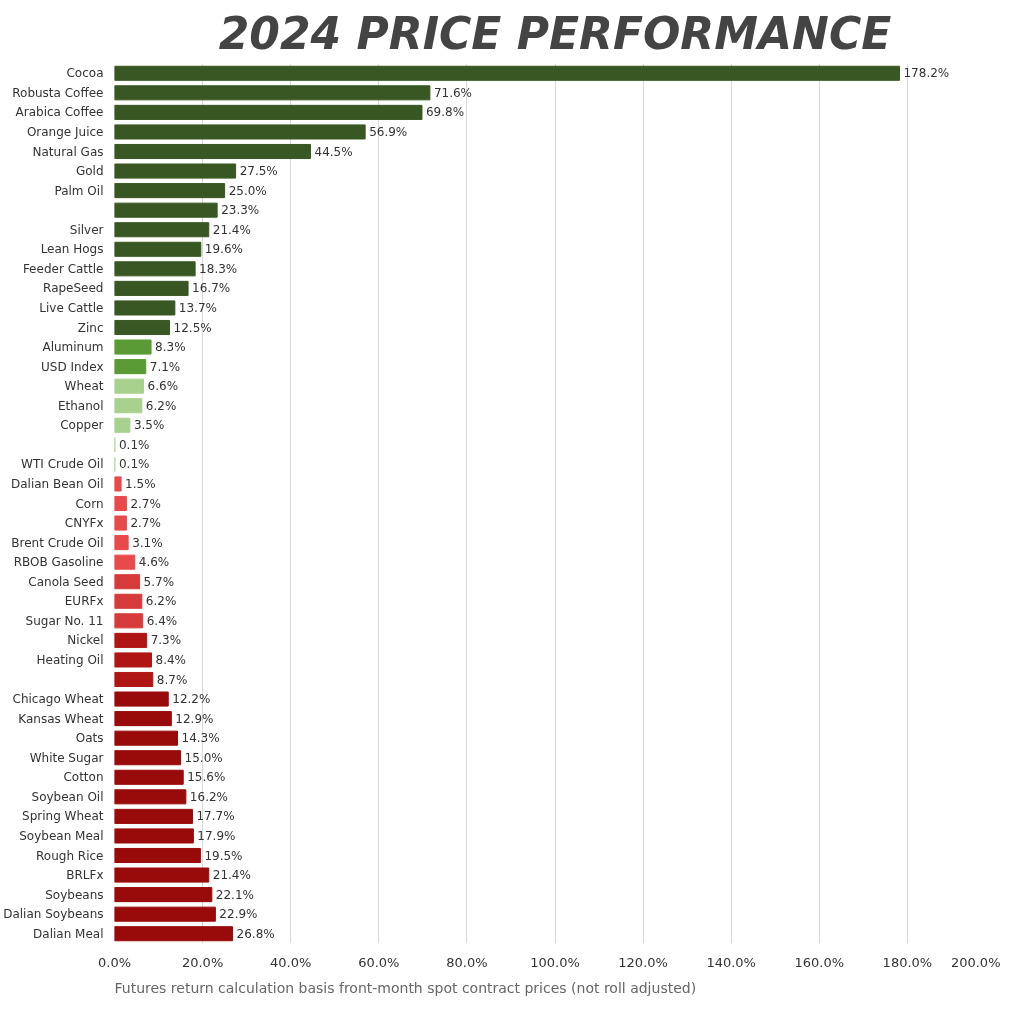 This screenshot has height=1024, width=1024. Describe the element at coordinates (388, 131) in the screenshot. I see `data-label: 56.9%` at that location.